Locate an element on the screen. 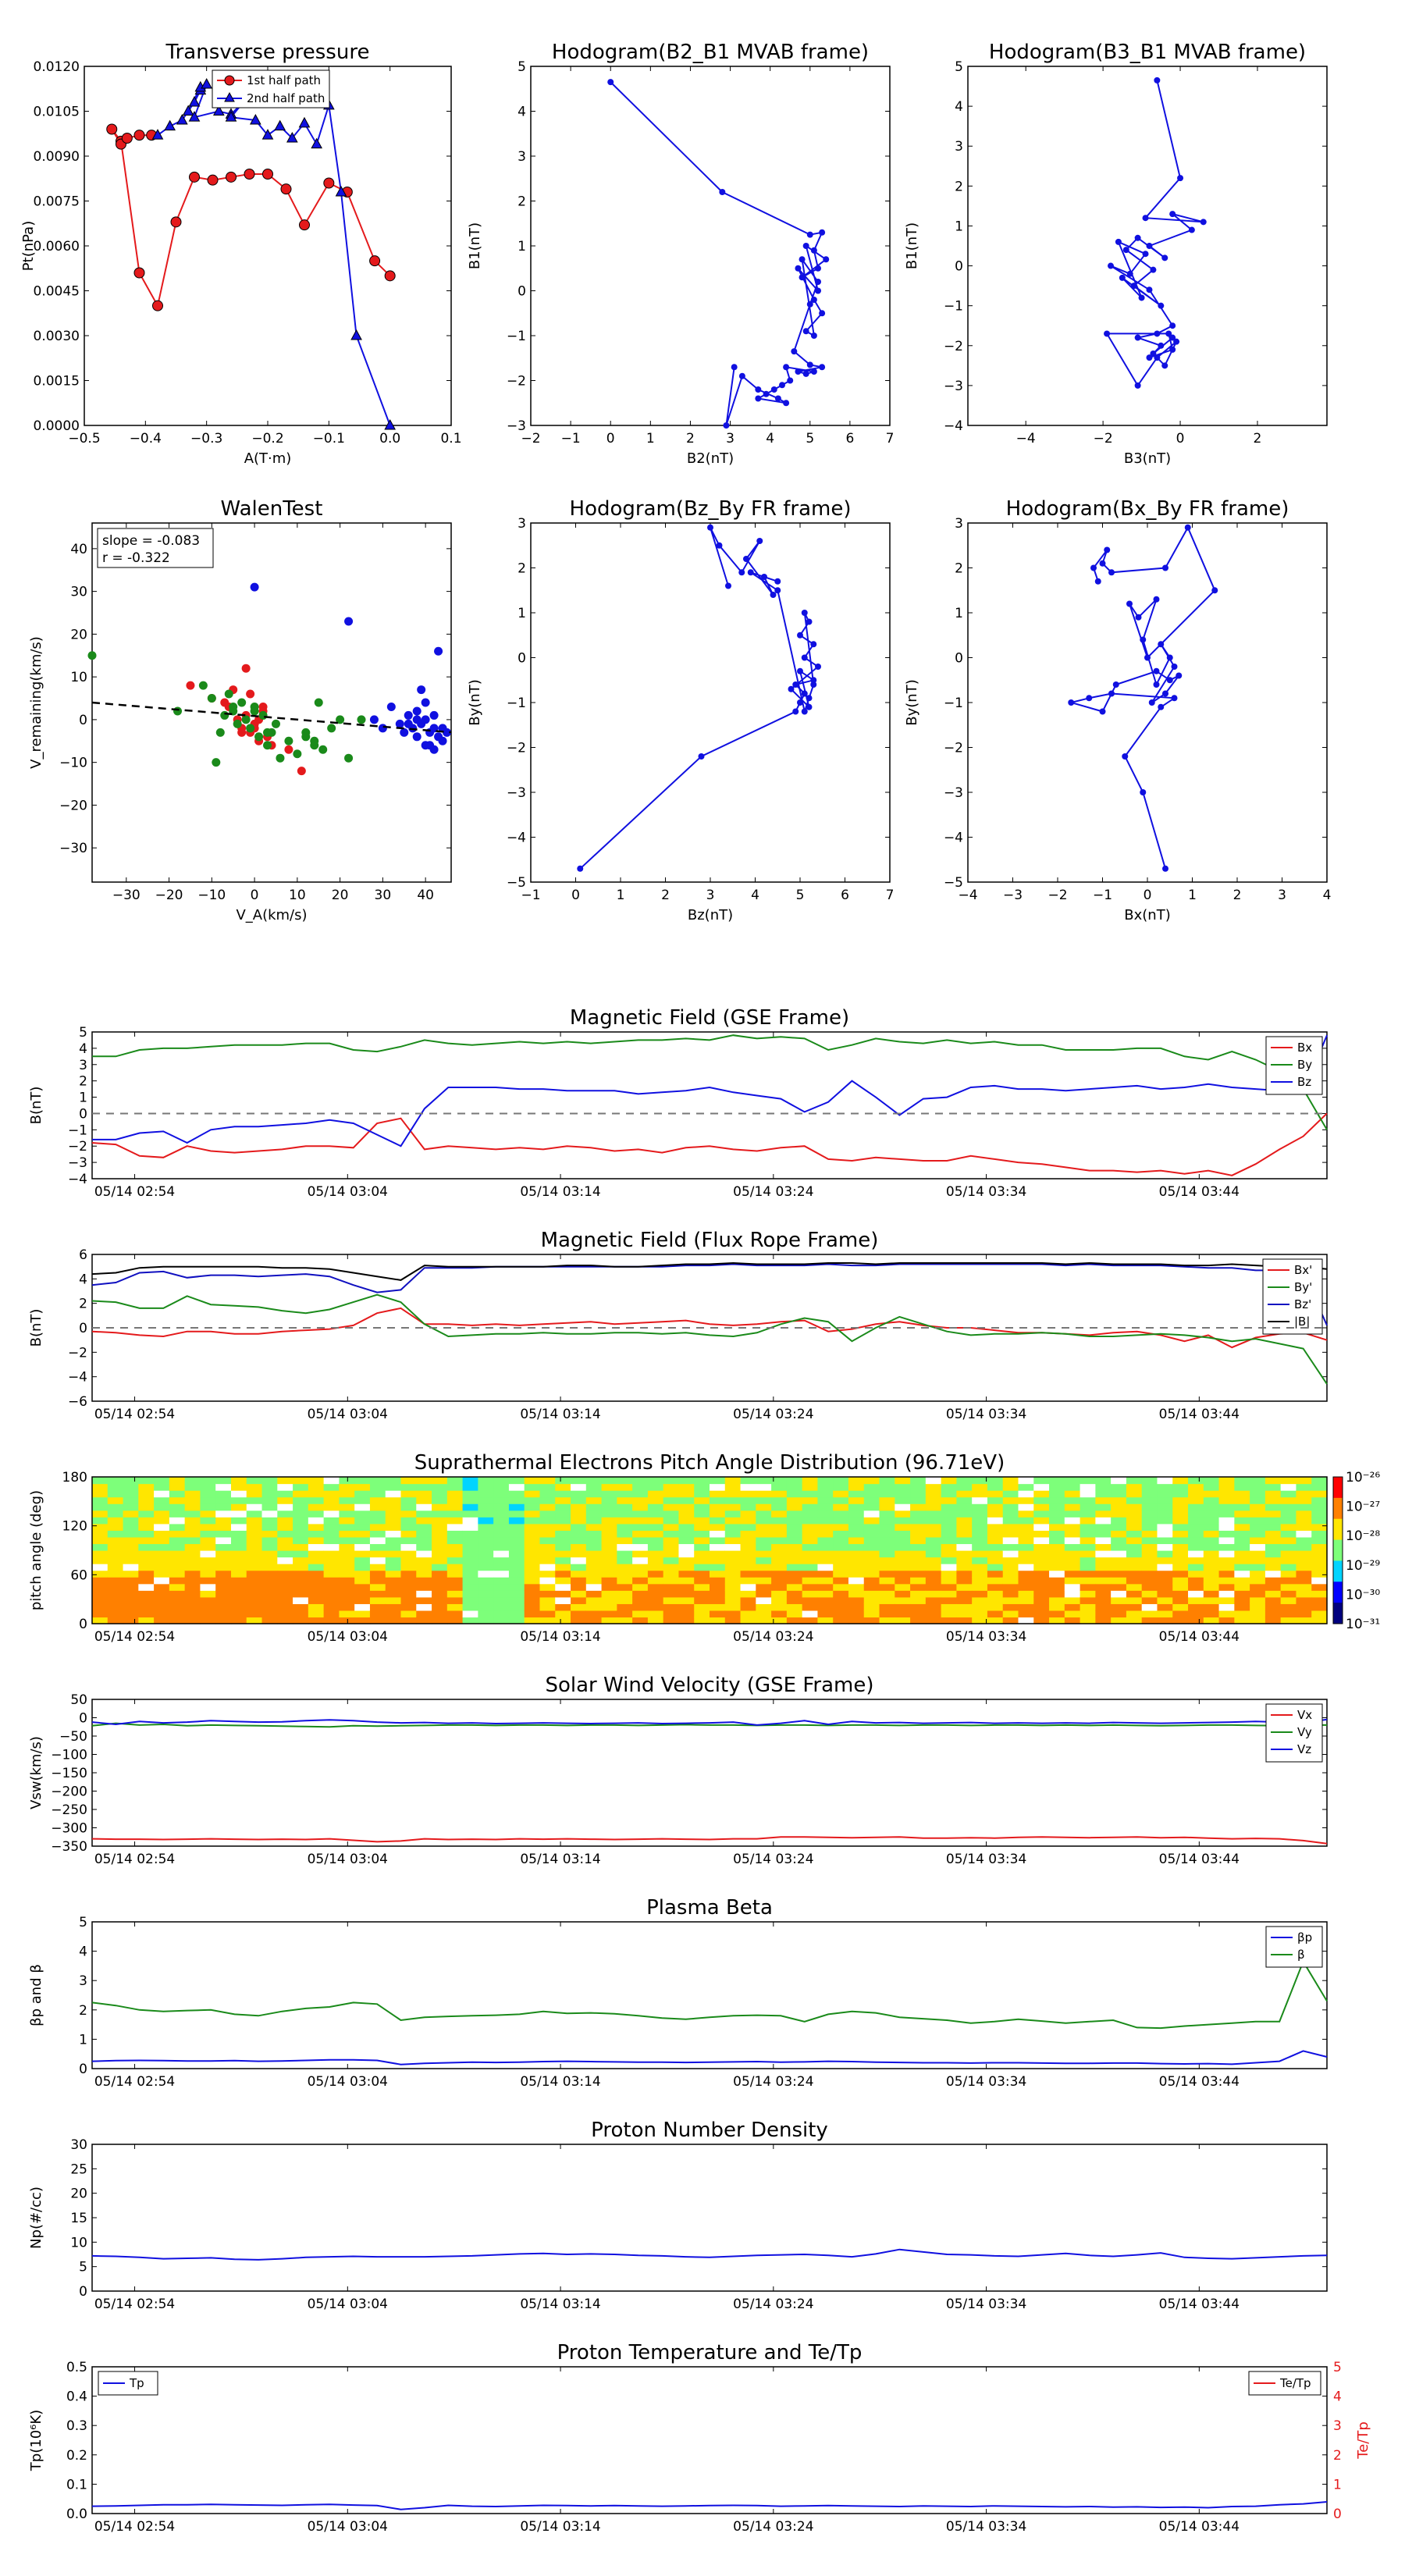 The width and height of the screenshot is (1405, 2576). mag-fr-ytick-label-5: 4 is located at coordinates (83, 1279).